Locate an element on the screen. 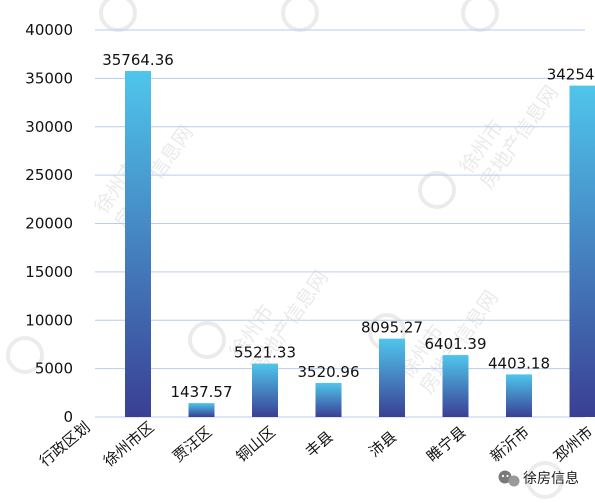 The height and width of the screenshot is (503, 595). y-tick-label: 5000 is located at coordinates (54, 369).